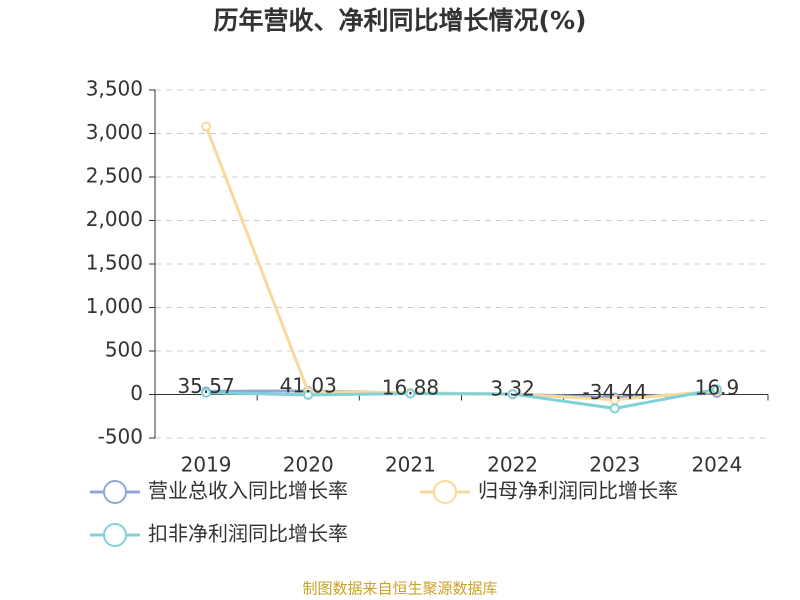 Image resolution: width=800 pixels, height=600 pixels. I want to click on chart-title: 历年营收、净利同比增长情况(%), so click(400, 20).